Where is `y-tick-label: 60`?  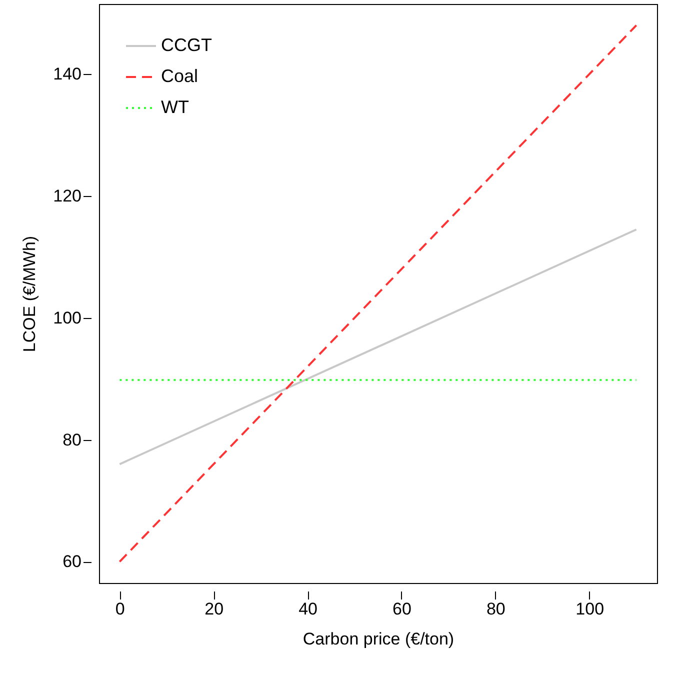
y-tick-label: 60 is located at coordinates (72, 562).